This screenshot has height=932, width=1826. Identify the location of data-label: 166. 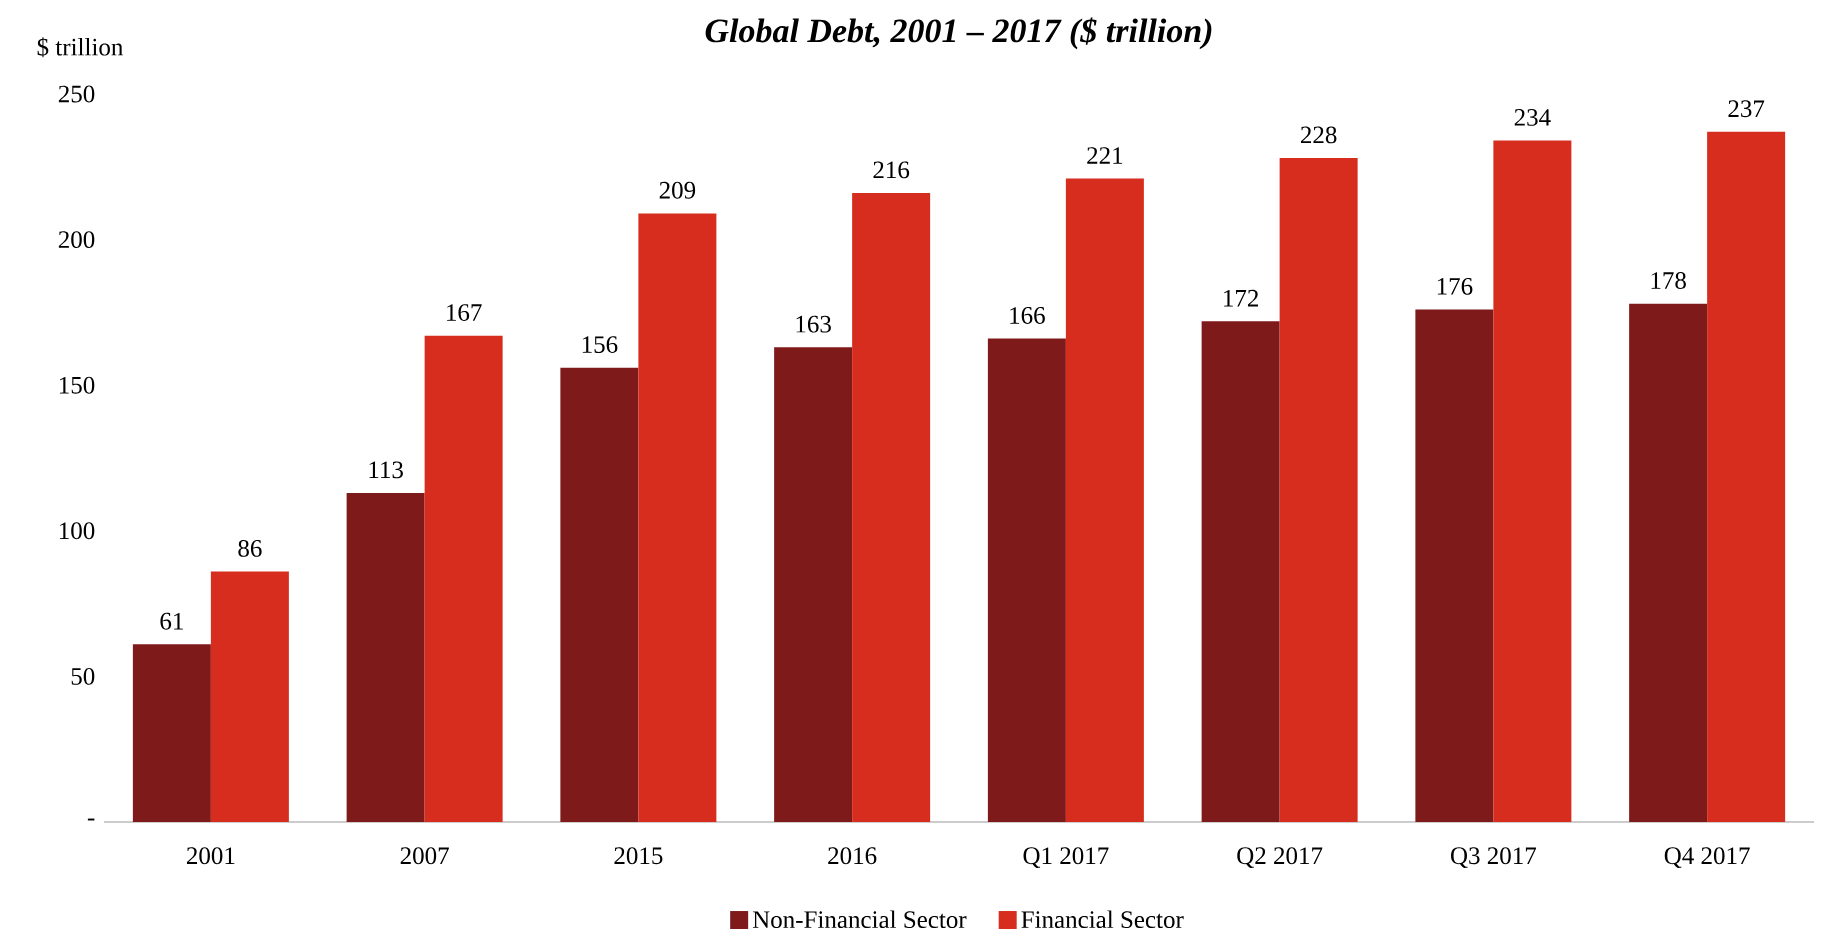
(1027, 315).